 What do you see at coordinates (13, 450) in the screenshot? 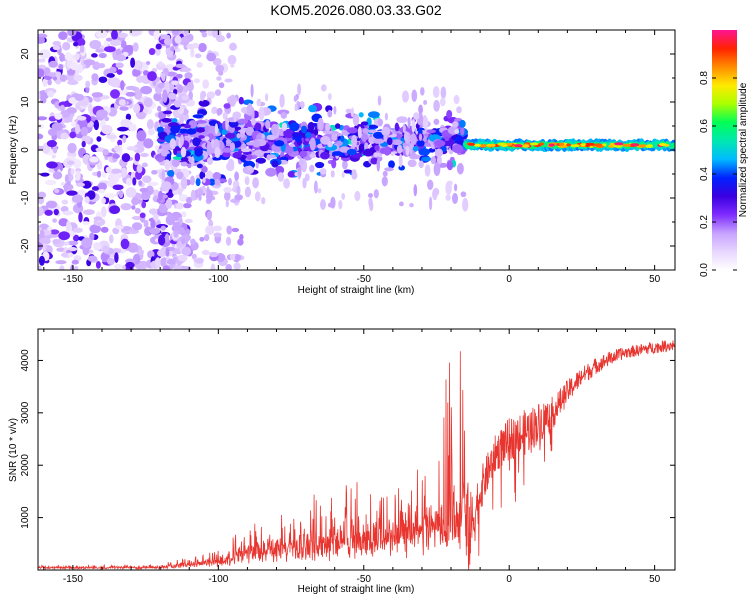
I see `snr-y-label: SNR (10 * v/v)` at bounding box center [13, 450].